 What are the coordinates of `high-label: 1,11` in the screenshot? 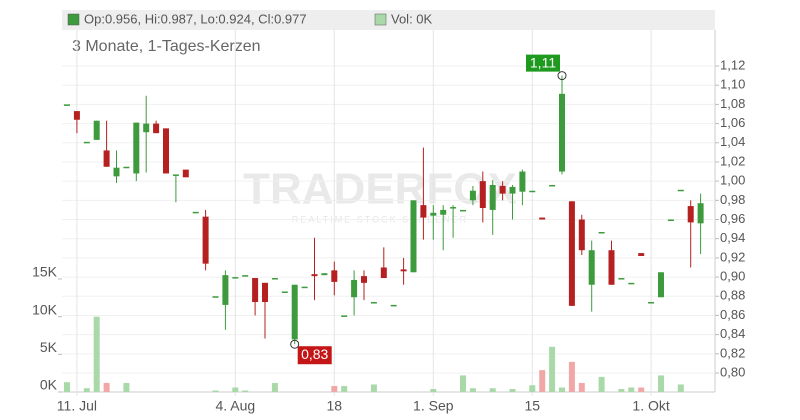 It's located at (543, 62).